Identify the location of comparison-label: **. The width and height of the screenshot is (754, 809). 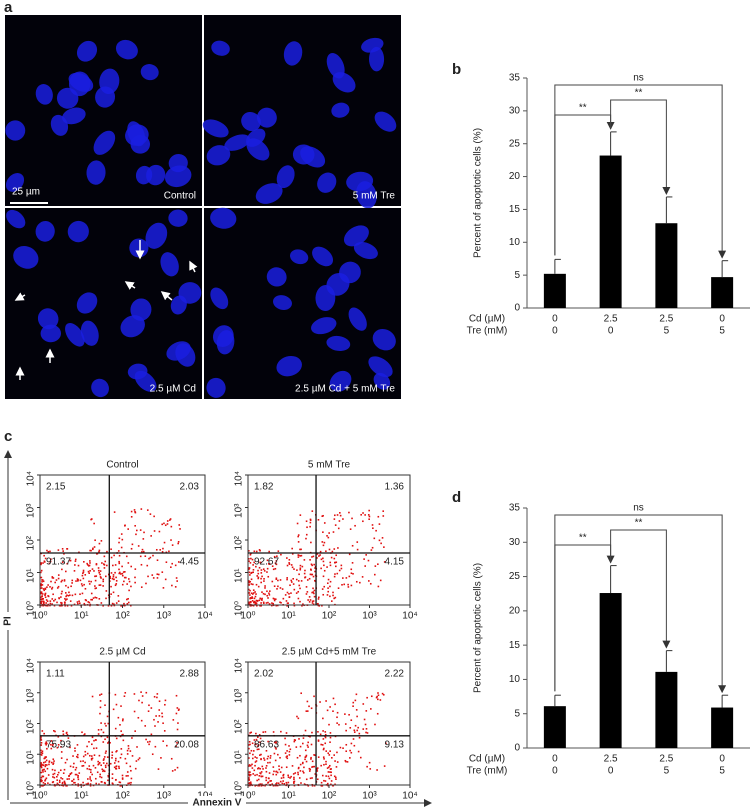
(583, 108).